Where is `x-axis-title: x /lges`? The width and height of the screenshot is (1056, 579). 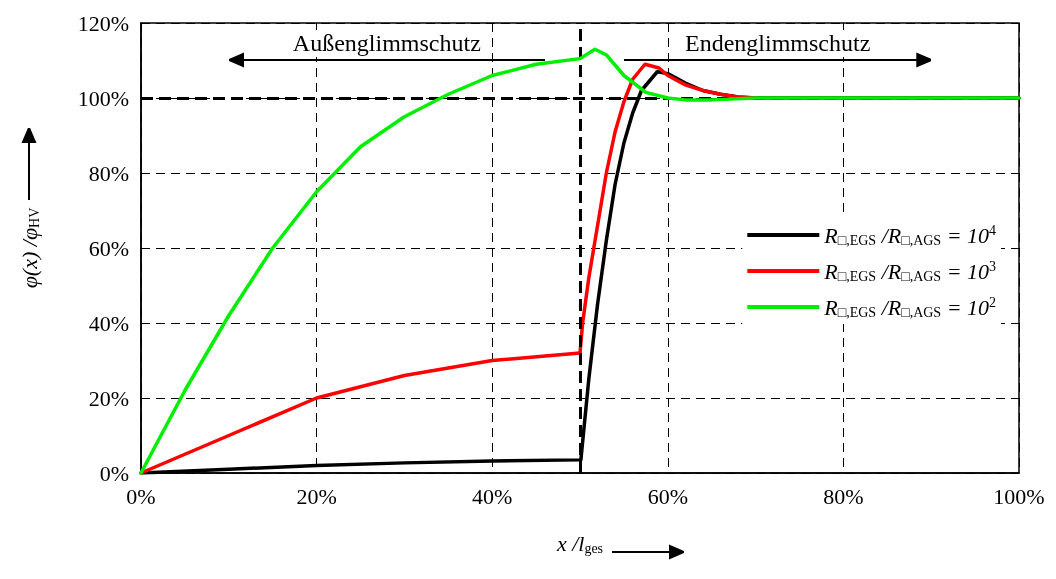 x-axis-title: x /lges is located at coordinates (579, 543).